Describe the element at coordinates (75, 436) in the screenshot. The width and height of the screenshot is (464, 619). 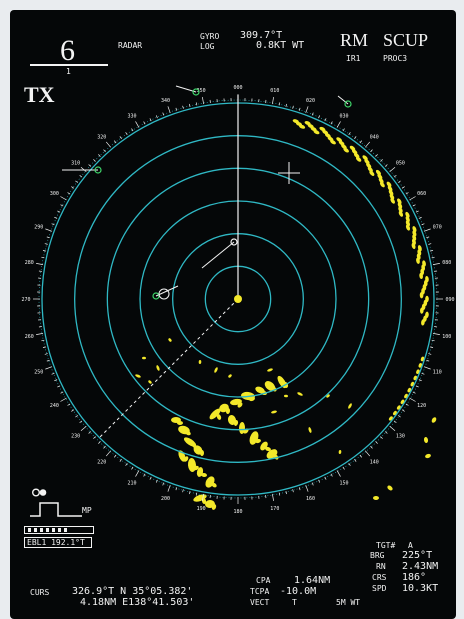
I see `bearing-tick-label: 230` at that location.